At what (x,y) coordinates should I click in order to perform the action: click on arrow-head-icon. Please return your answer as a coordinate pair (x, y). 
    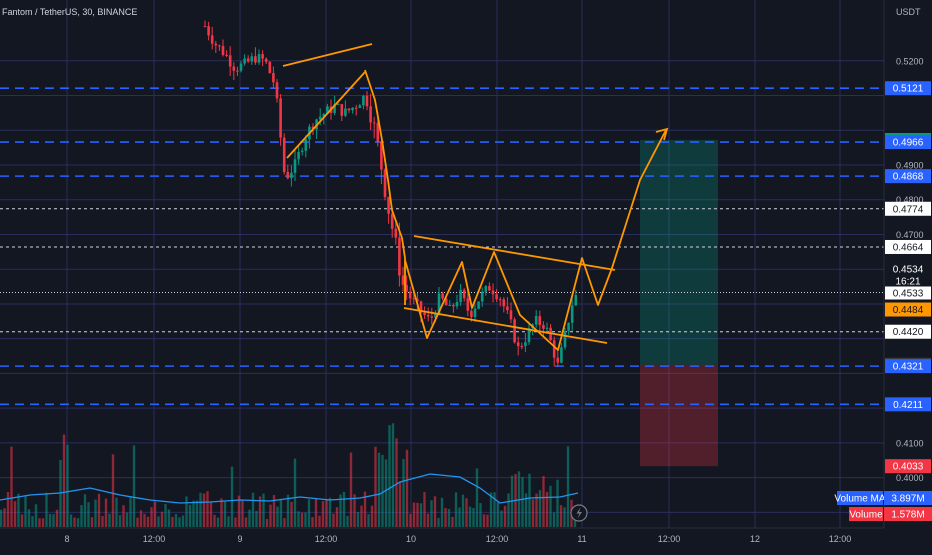
    Looking at the image, I should click on (662, 134).